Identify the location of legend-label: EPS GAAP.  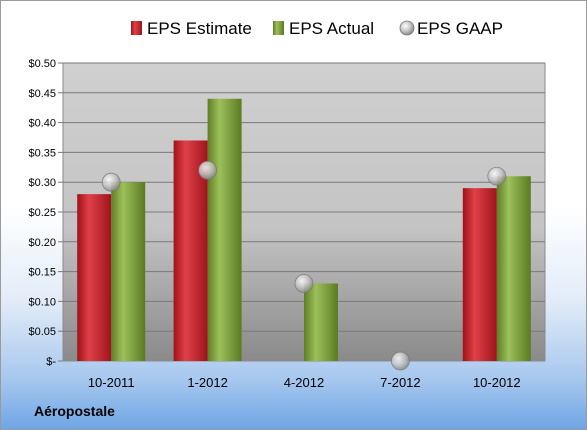
(460, 28).